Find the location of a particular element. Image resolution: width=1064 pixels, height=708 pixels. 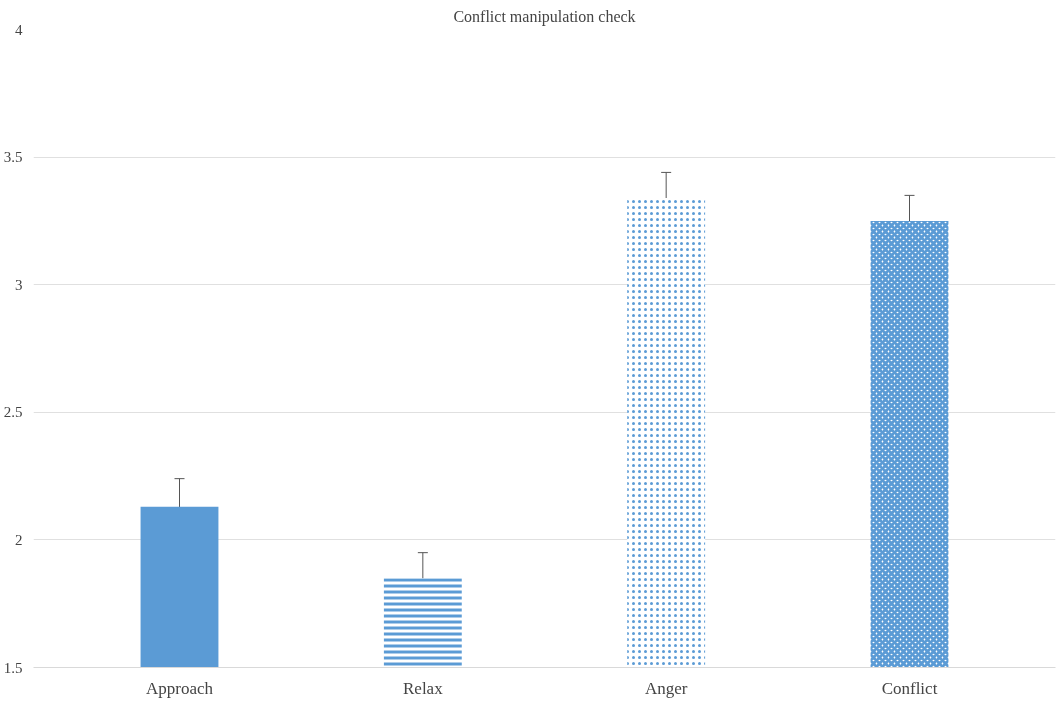

y-tick-label: 2.5 is located at coordinates (13, 412).